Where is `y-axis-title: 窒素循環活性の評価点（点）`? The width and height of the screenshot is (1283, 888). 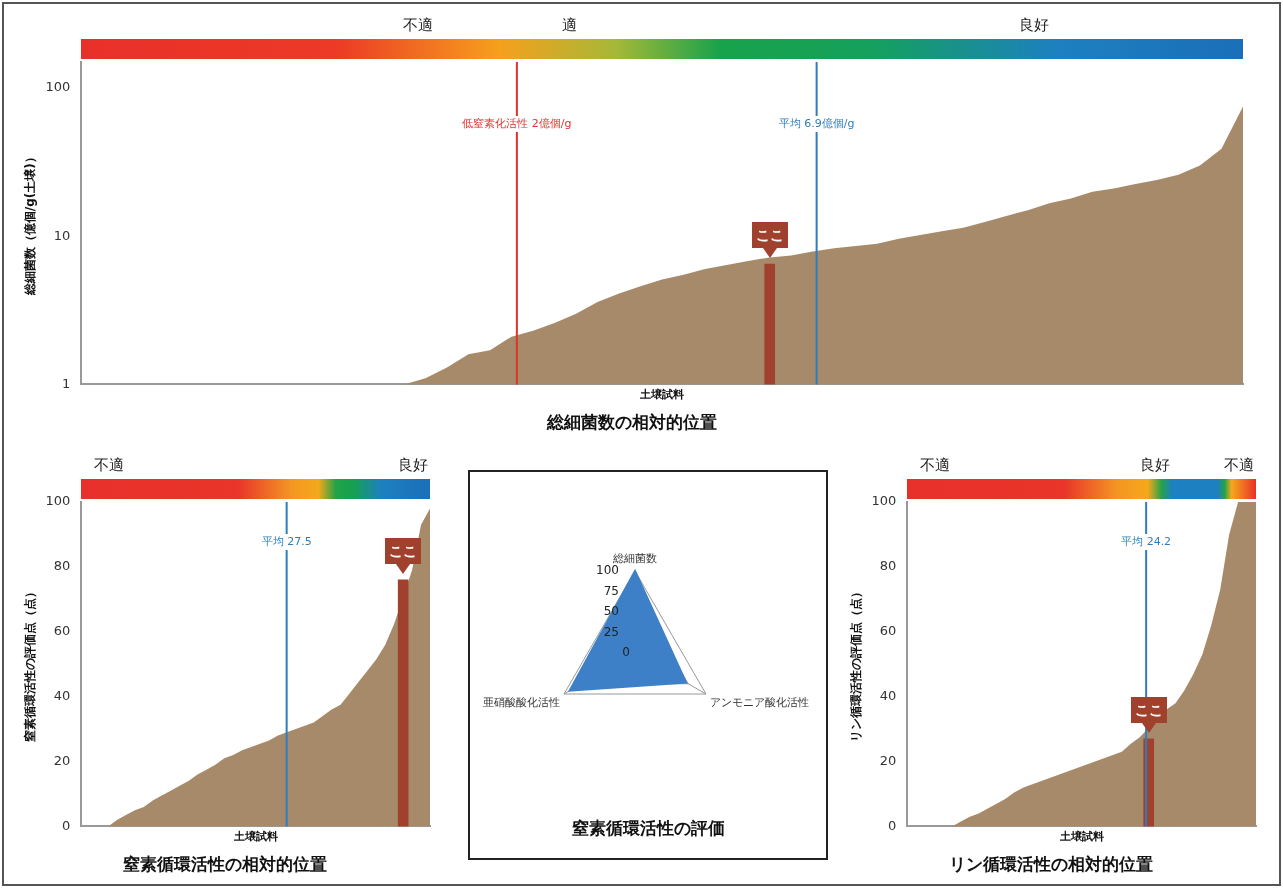
y-axis-title: 窒素循環活性の評価点（点） is located at coordinates (30, 664).